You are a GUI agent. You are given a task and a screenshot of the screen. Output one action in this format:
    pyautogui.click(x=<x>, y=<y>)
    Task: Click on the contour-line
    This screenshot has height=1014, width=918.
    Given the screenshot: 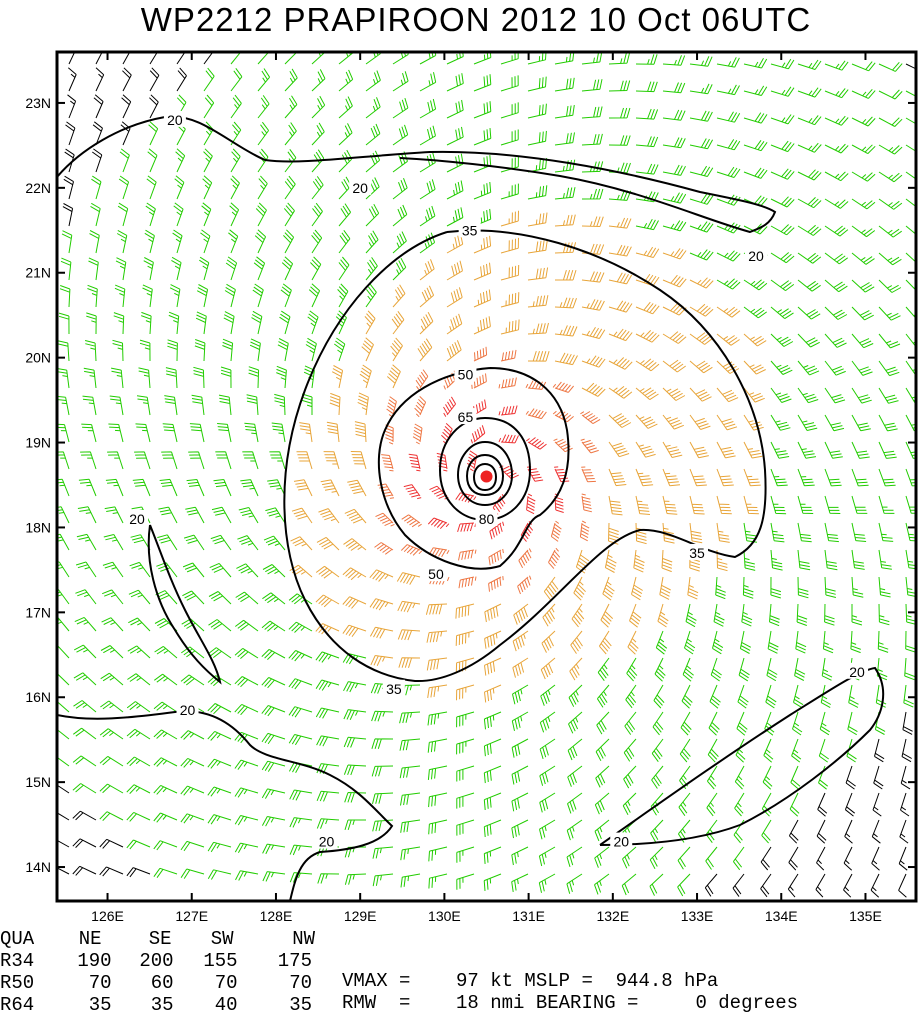 What is the action you would take?
    pyautogui.click(x=417, y=174)
    